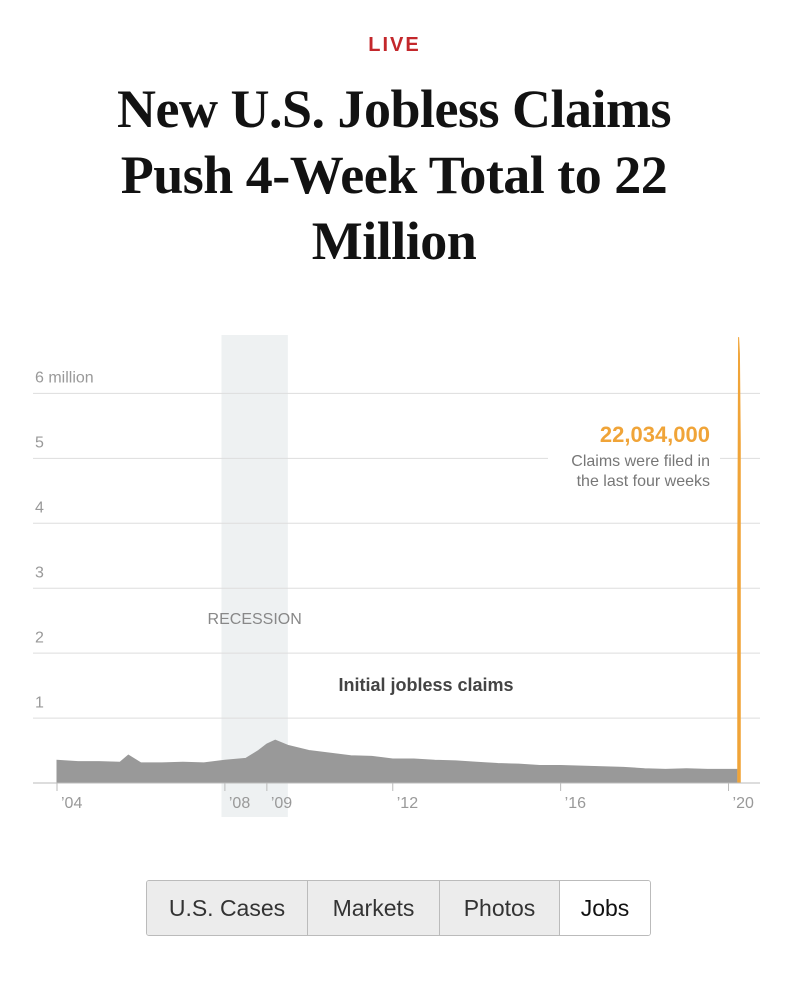 Image resolution: width=789 pixels, height=985 pixels. Describe the element at coordinates (640, 461) in the screenshot. I see `annotation-text: Claims were filed in` at that location.